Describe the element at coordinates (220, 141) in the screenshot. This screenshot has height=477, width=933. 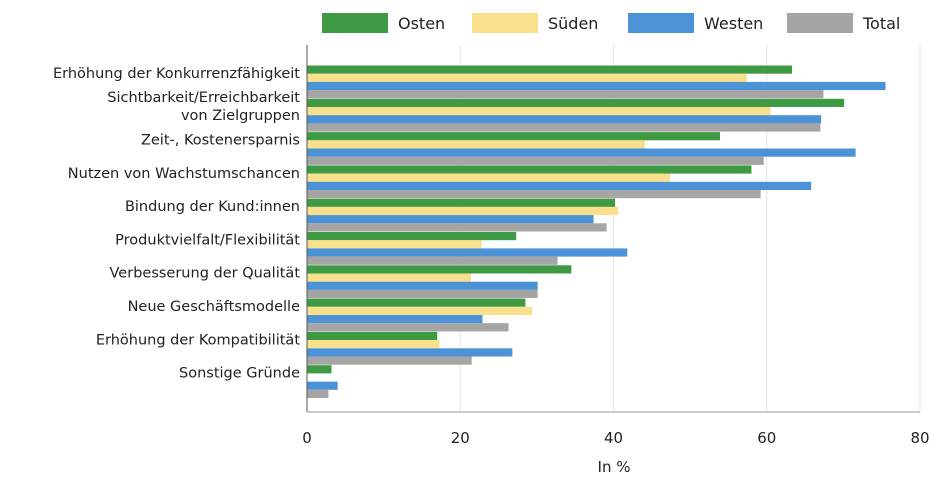
I see `category-label: Zeit-, Kostenersparnis` at that location.